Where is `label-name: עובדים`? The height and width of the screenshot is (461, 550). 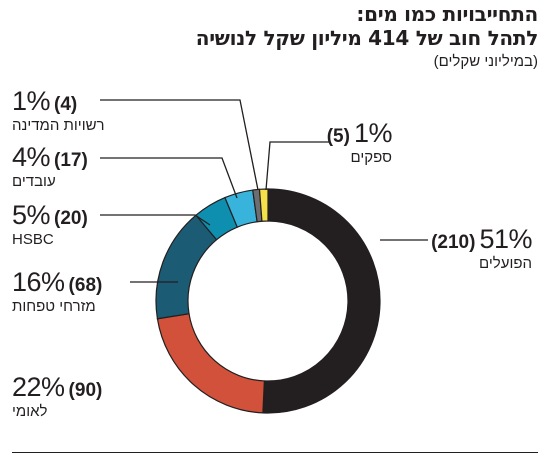 label-name: עובדים is located at coordinates (34, 181).